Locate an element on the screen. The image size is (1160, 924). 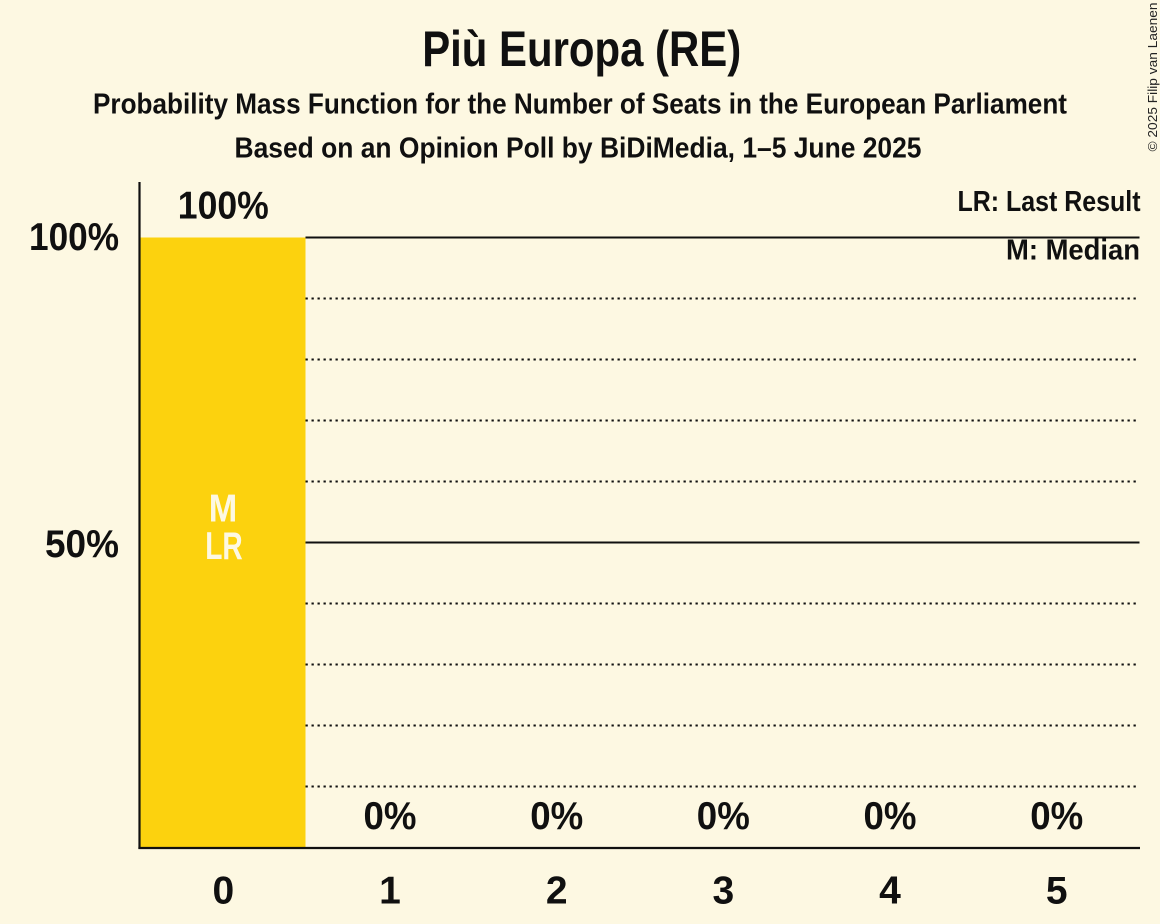
svg-text: LR: Last Result is located at coordinates (1049, 202).